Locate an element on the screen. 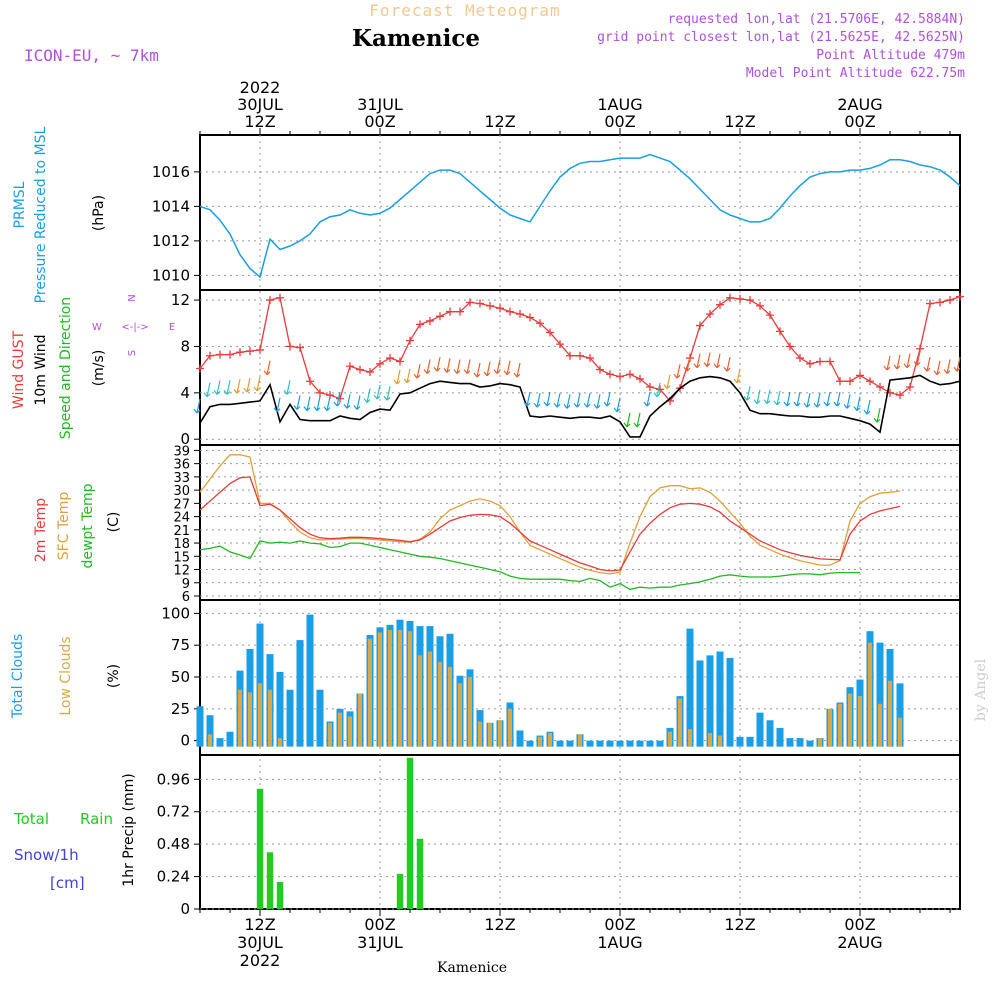 The width and height of the screenshot is (1000, 1000). wind-unit: (m/s) is located at coordinates (99, 368).